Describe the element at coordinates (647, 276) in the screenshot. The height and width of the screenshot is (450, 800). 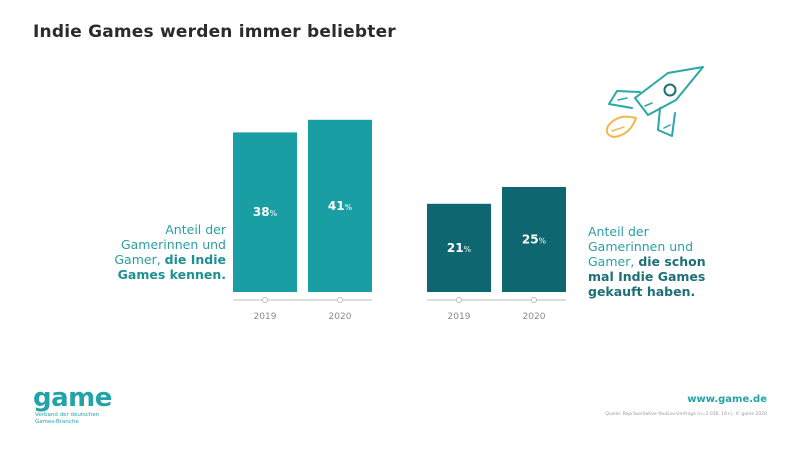
I see `description-right-bold: die schon mal Indie Games gekauft haben.` at that location.